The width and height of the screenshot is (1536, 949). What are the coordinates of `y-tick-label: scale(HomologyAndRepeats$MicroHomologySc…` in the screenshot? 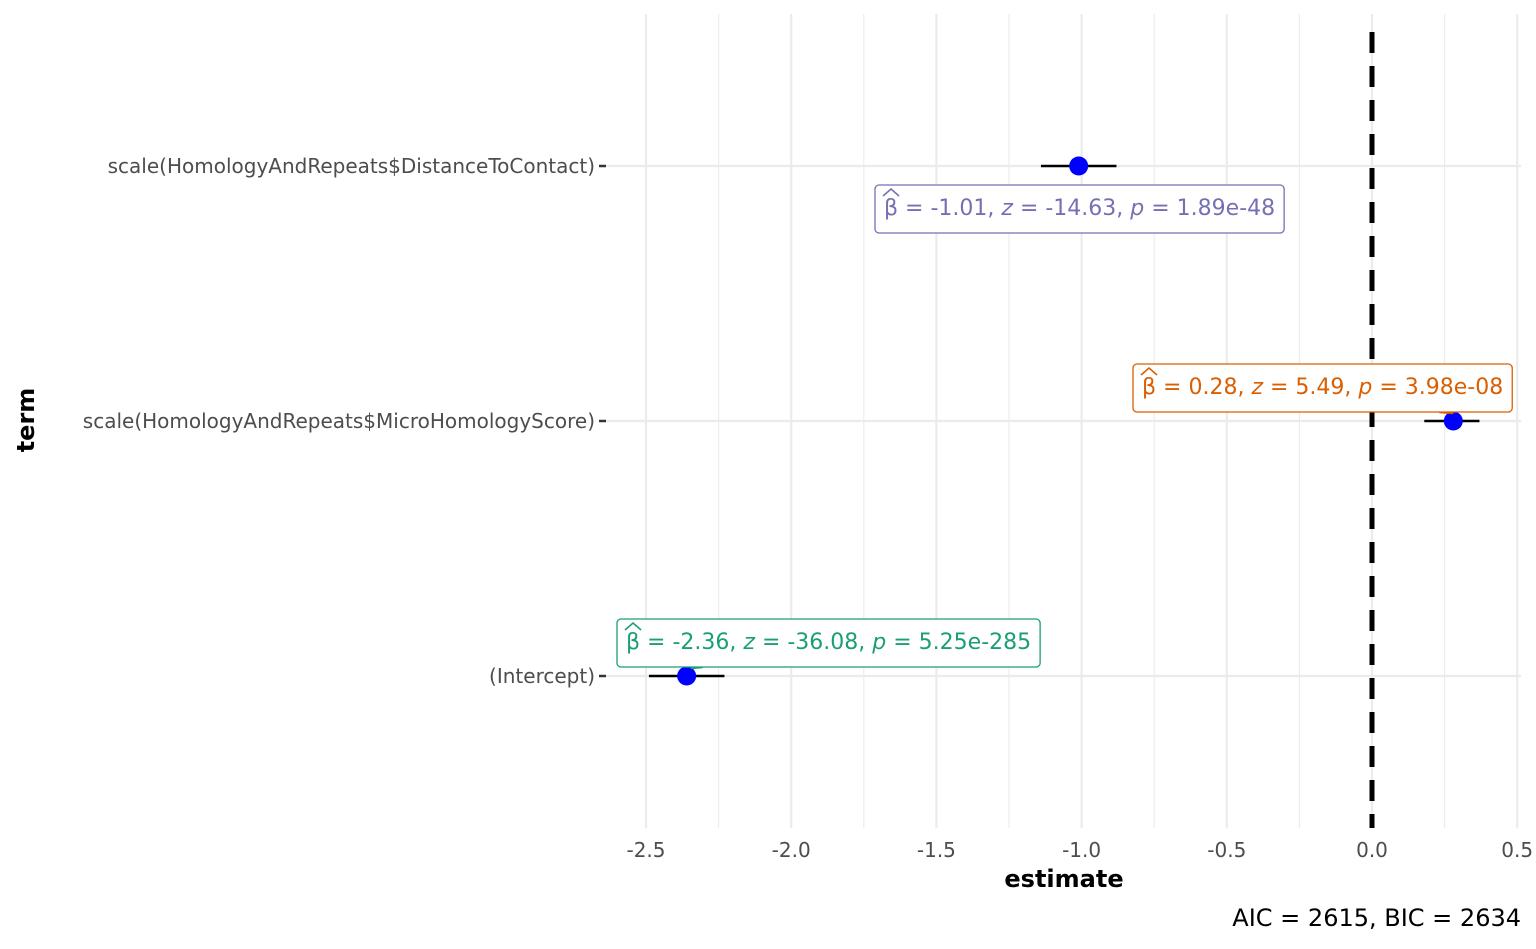 It's located at (339, 421).